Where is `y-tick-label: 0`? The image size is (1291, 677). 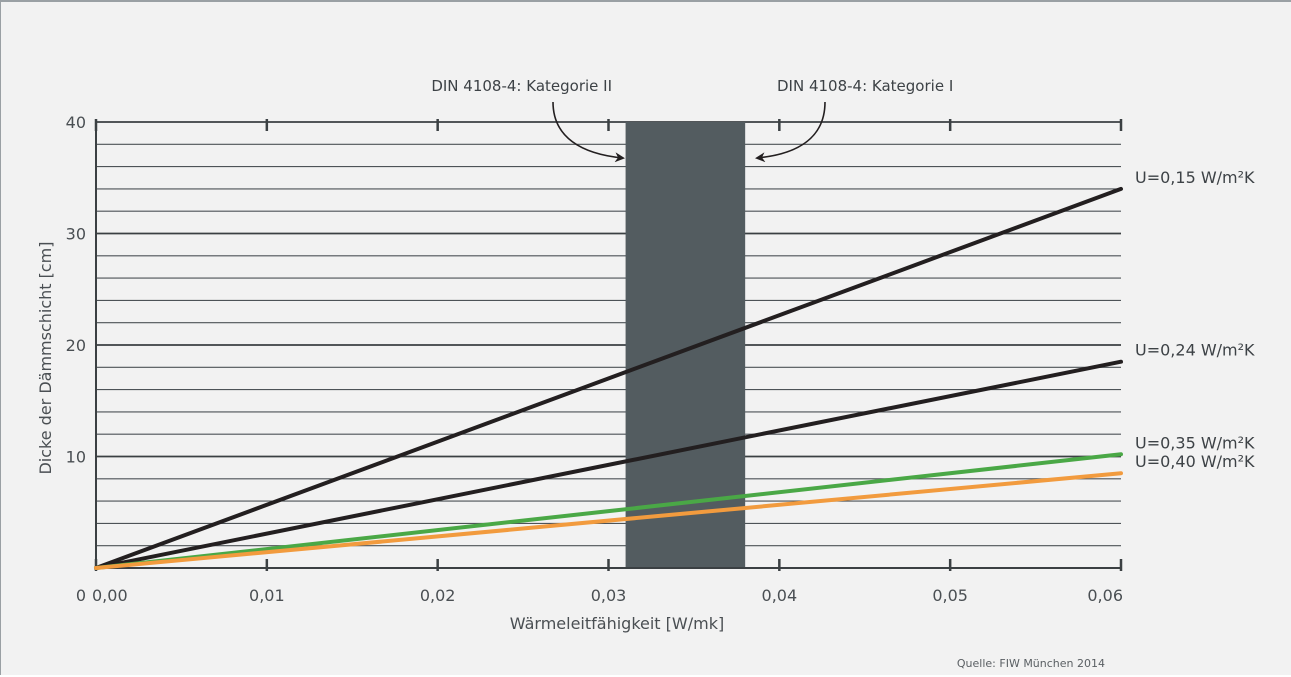
y-tick-label: 0 is located at coordinates (81, 595).